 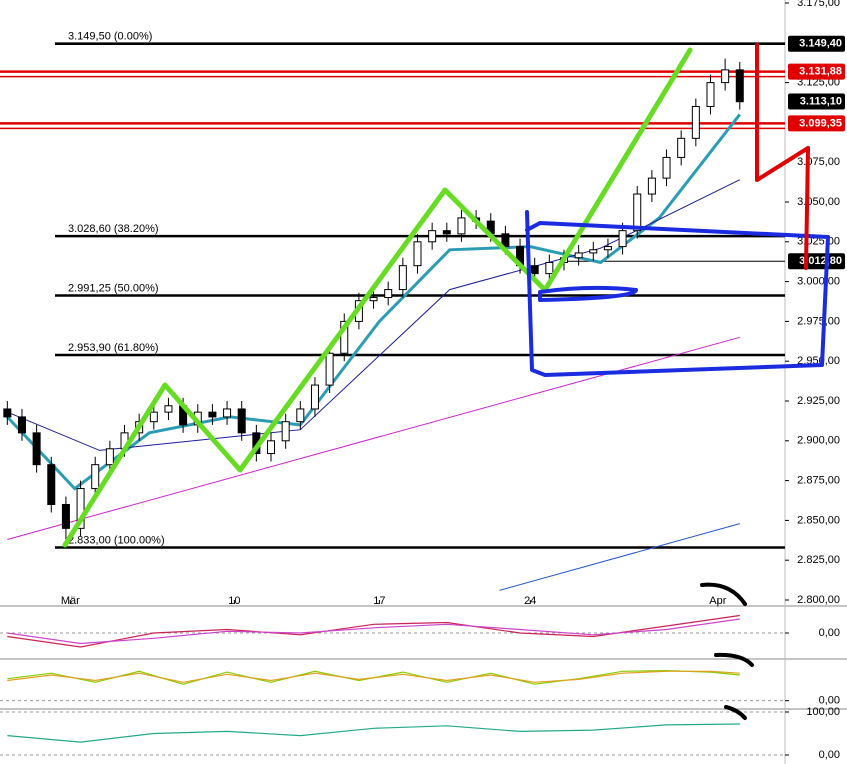 What do you see at coordinates (113, 348) in the screenshot?
I see `fib-label: 2.953,90 (61.80%)` at bounding box center [113, 348].